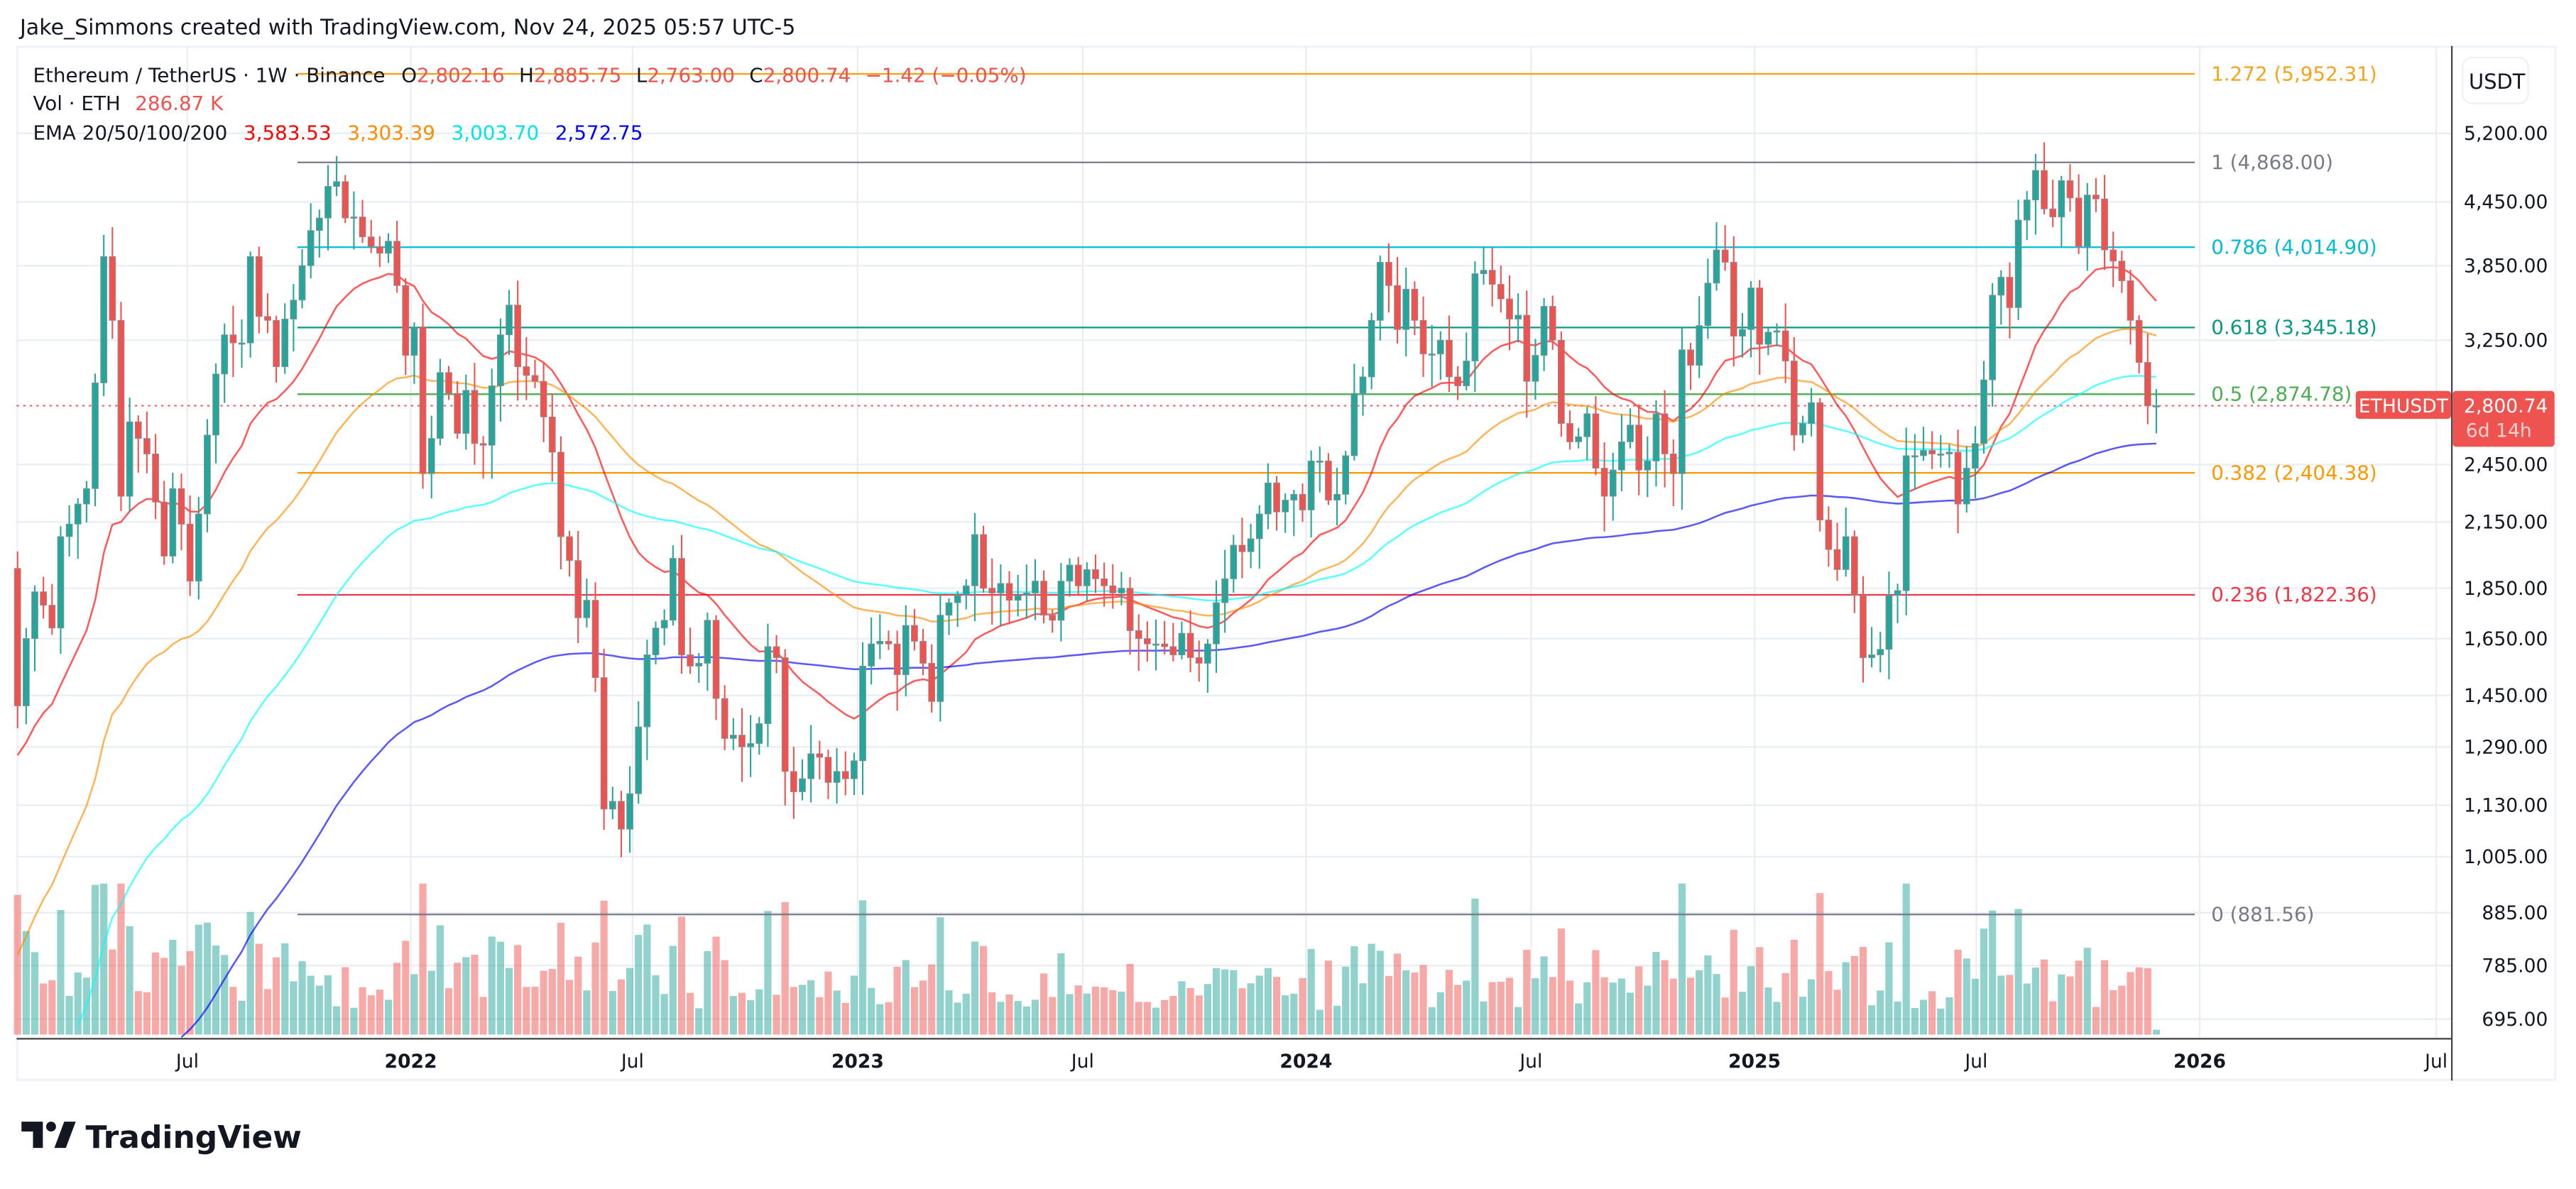 The image size is (2576, 1189). Describe the element at coordinates (1311, 1062) in the screenshot. I see `time-axis: Jul 2022 Jul 2023 Jul 2024 Jul 2025 Jul 2026 Jul` at that location.